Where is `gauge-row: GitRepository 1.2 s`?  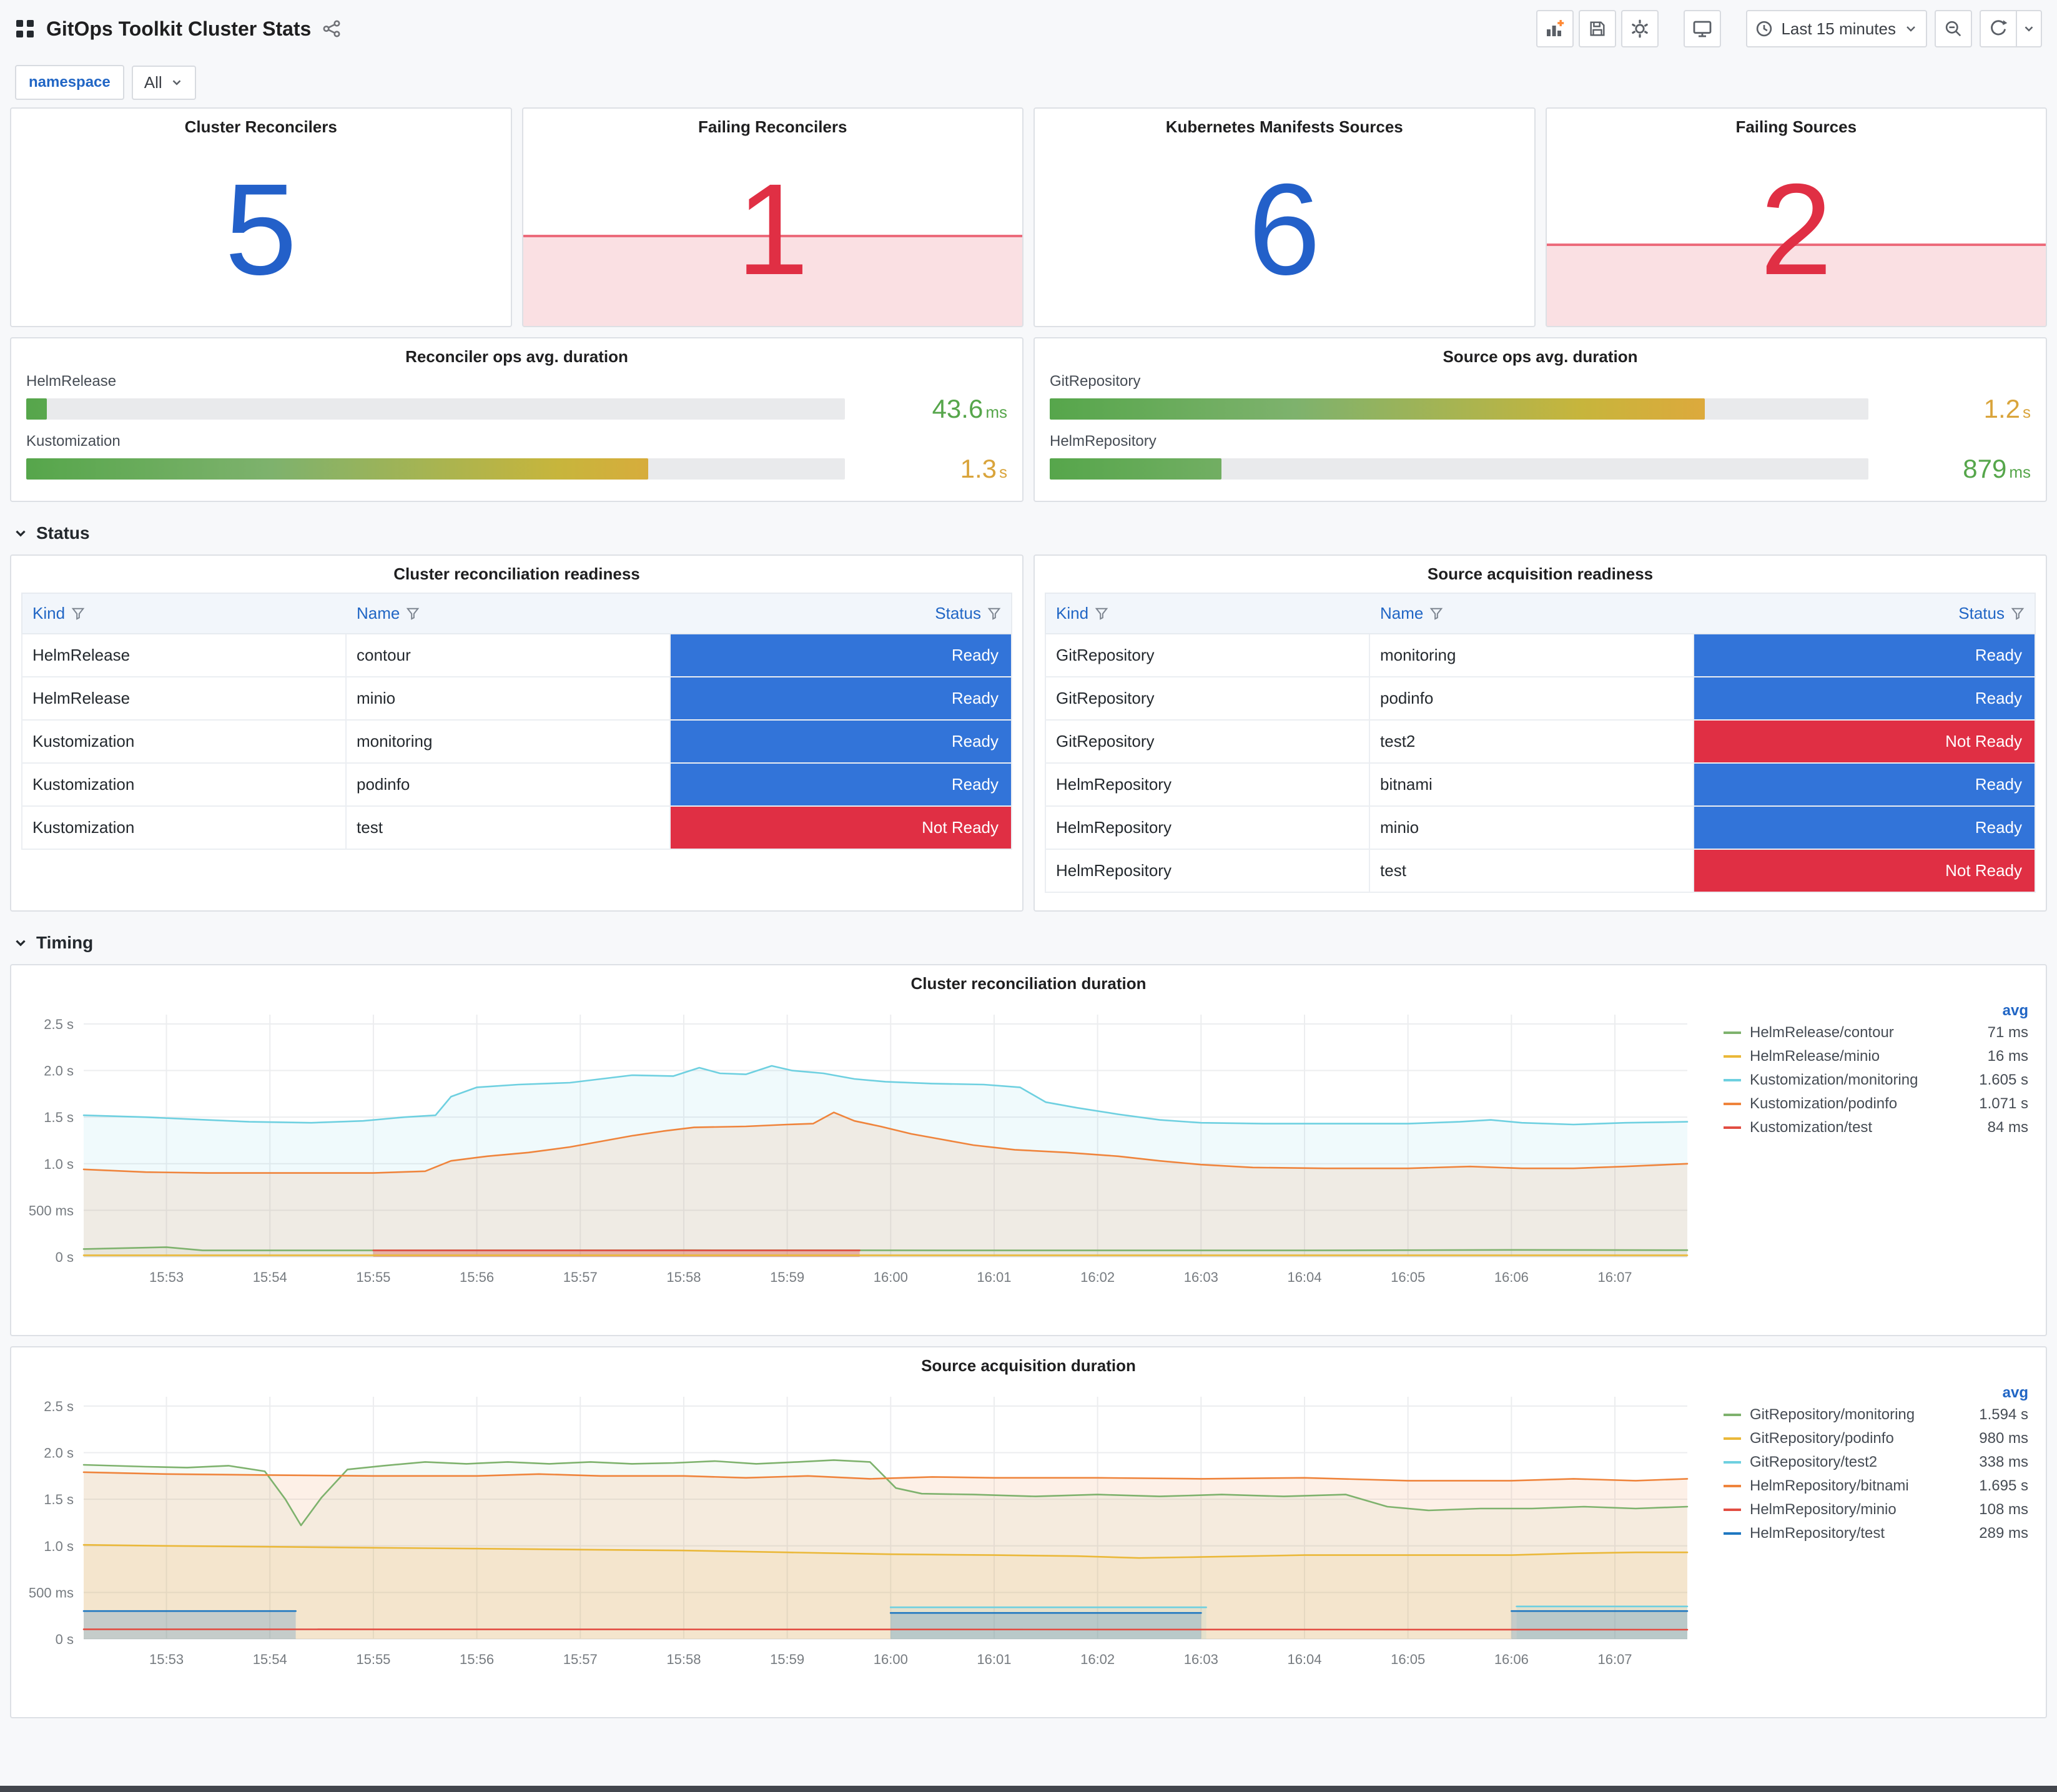
gauge-row: GitRepository 1.2 s is located at coordinates (1540, 398).